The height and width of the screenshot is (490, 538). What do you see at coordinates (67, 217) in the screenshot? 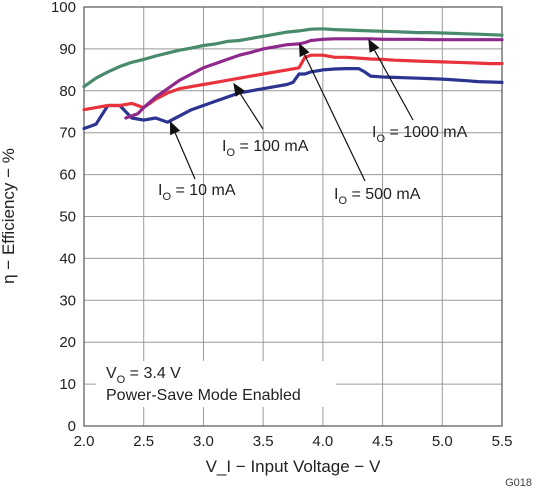
I see `y-tick-label: 50` at bounding box center [67, 217].